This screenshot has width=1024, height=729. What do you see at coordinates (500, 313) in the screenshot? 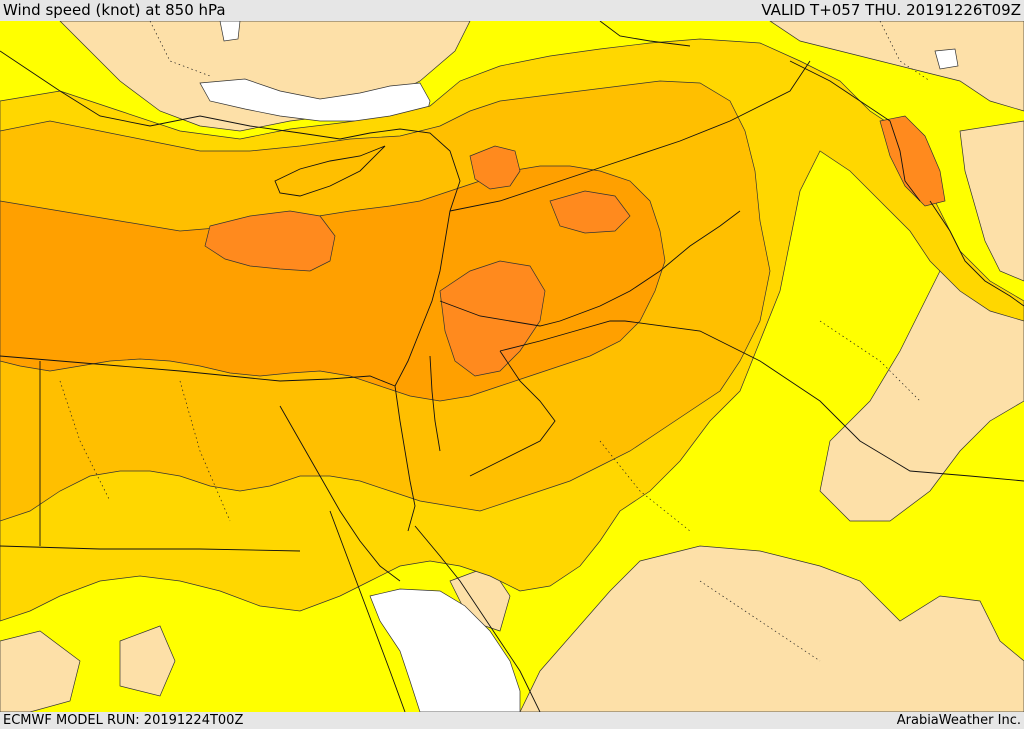
I see `border-syria-jordan` at bounding box center [500, 313].